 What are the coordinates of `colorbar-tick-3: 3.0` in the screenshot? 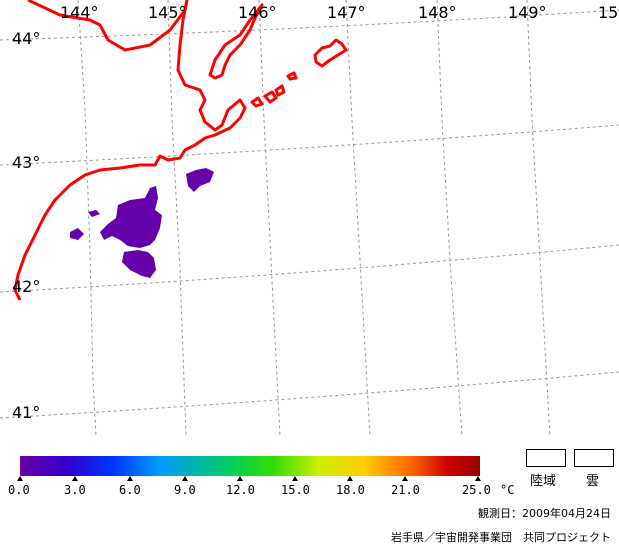 It's located at (75, 490).